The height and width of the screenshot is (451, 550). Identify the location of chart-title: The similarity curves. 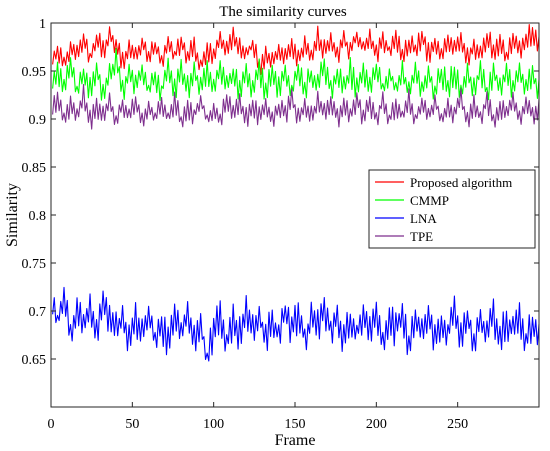
(283, 12).